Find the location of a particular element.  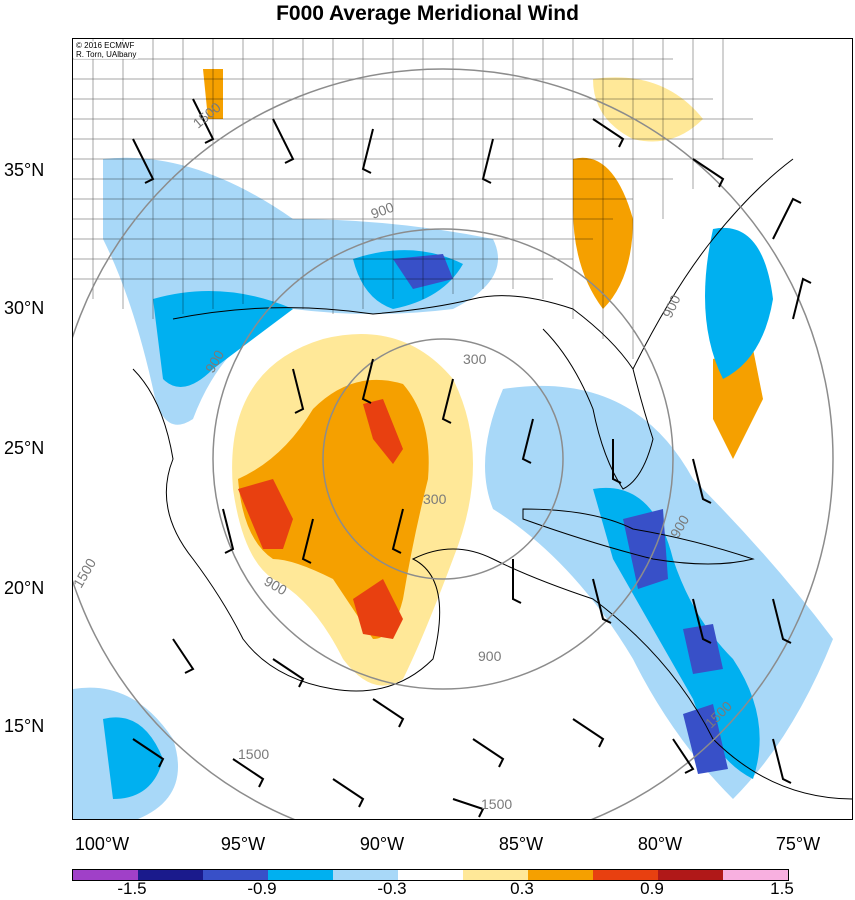

map-title: F000 Average Meridional Wind is located at coordinates (427, 13).